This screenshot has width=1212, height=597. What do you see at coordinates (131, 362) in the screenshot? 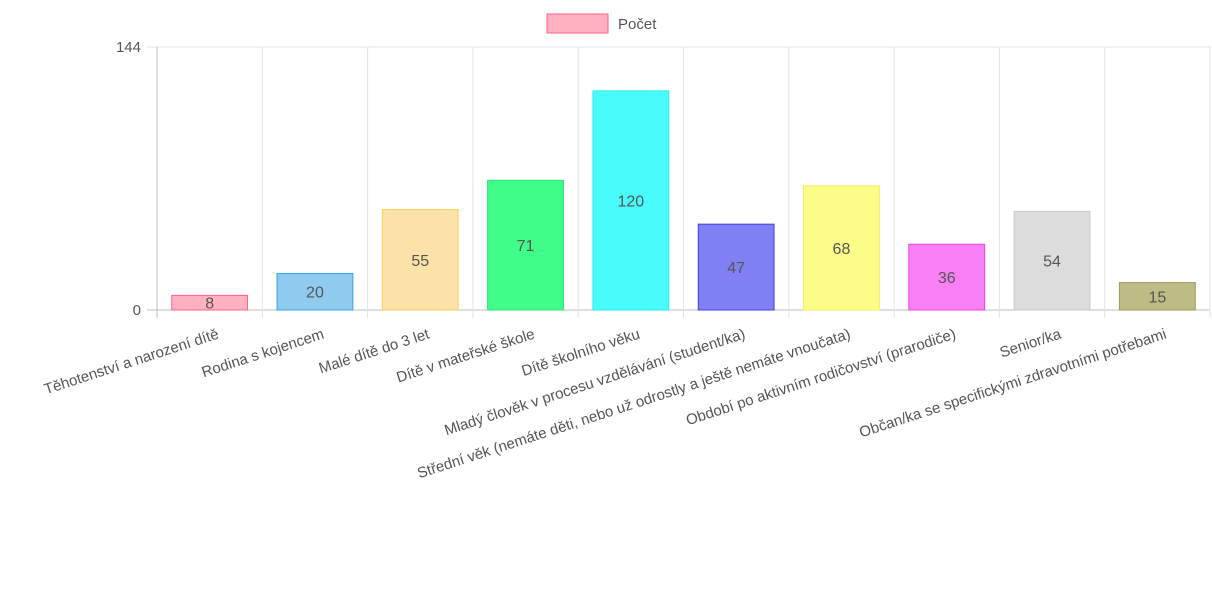
I see `x-tick-label: Těhotenství a narození dítě` at bounding box center [131, 362].